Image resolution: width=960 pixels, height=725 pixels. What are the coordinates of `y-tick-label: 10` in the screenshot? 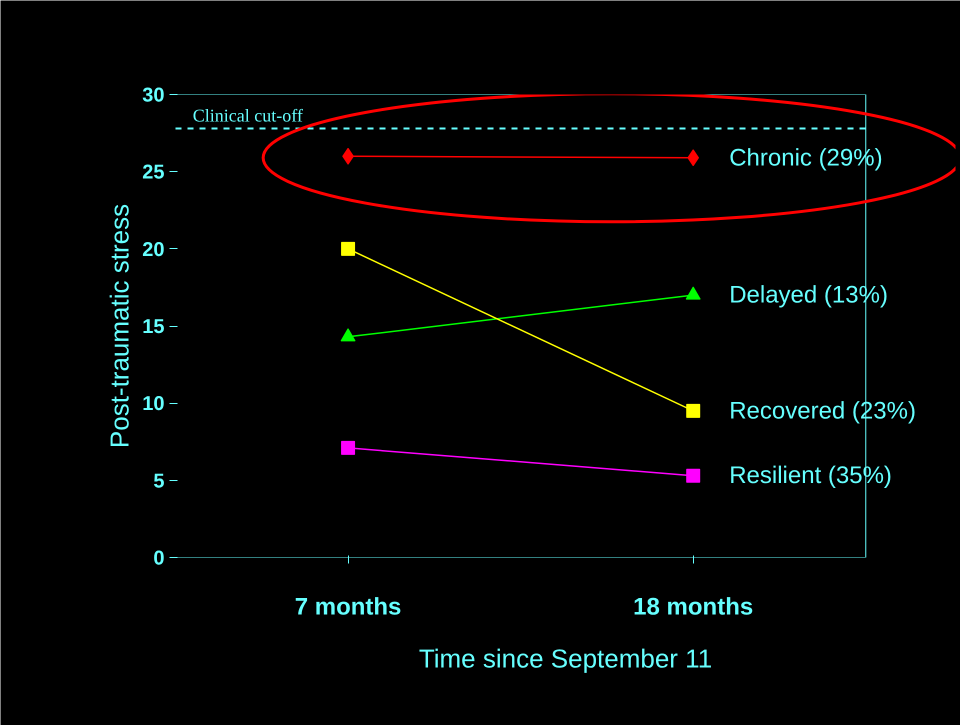 It's located at (153, 404).